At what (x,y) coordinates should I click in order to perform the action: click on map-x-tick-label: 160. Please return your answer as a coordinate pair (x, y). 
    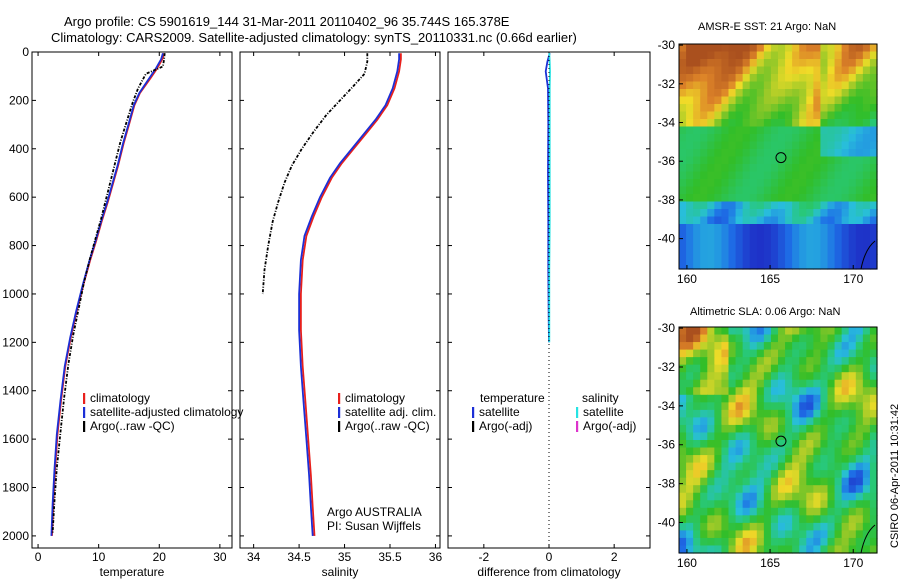
    Looking at the image, I should click on (687, 279).